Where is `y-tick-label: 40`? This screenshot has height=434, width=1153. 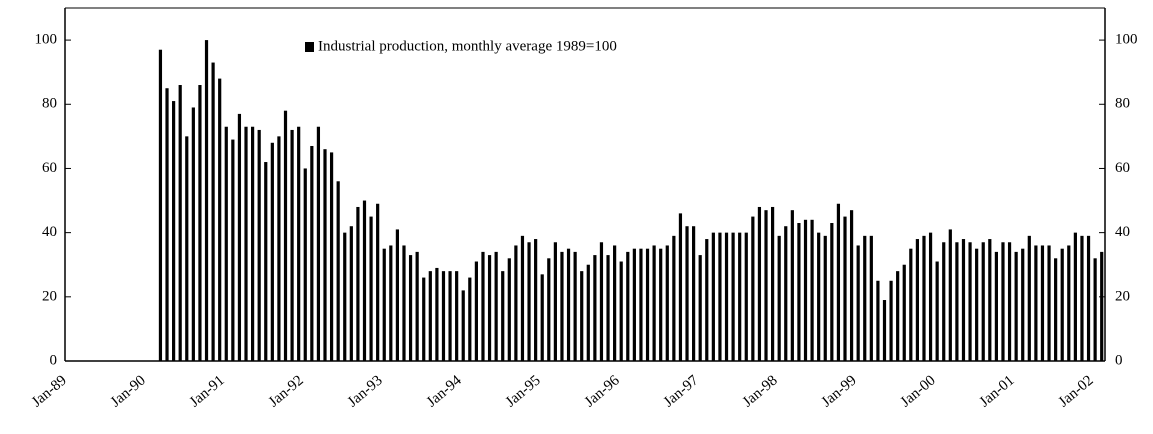
y-tick-label: 40 is located at coordinates (49, 232).